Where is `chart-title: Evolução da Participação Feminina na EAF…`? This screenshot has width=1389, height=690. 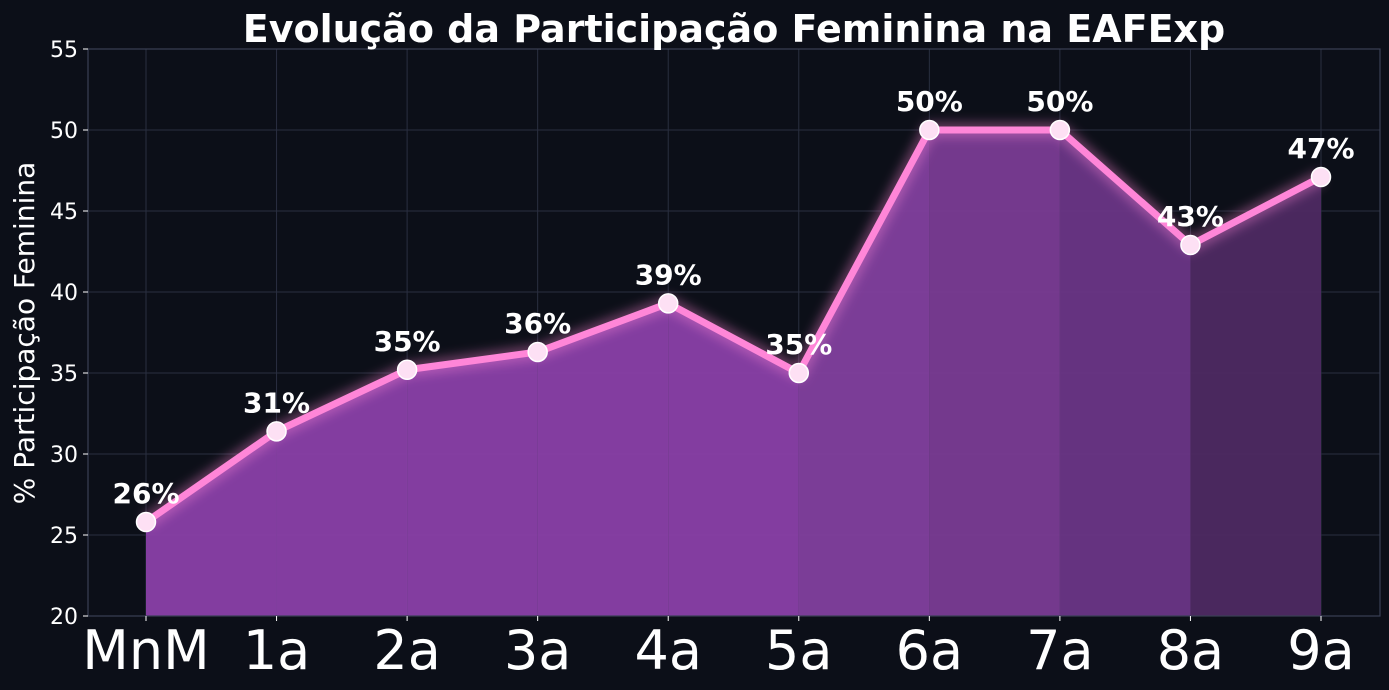 chart-title: Evolução da Participação Feminina na EAF… is located at coordinates (734, 29).